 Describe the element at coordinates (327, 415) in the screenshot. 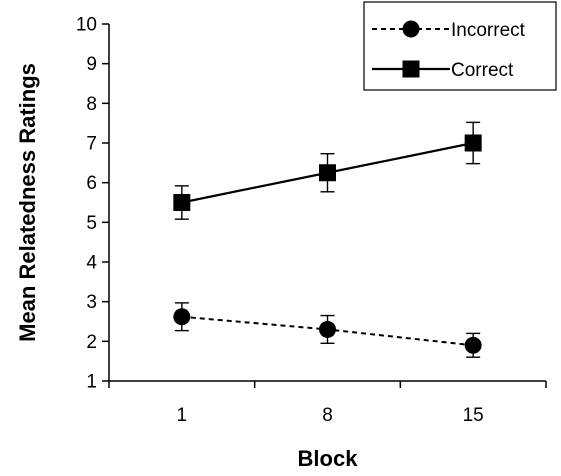

I see `x-tick-label: 8` at that location.